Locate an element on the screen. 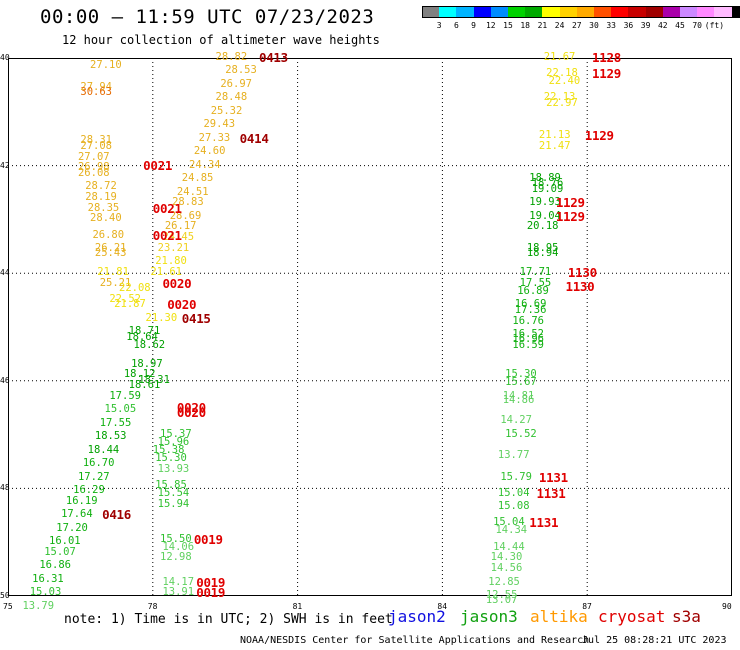 Image resolution: width=740 pixels, height=650 pixels. color-scale-tick: 18 is located at coordinates (525, 25).